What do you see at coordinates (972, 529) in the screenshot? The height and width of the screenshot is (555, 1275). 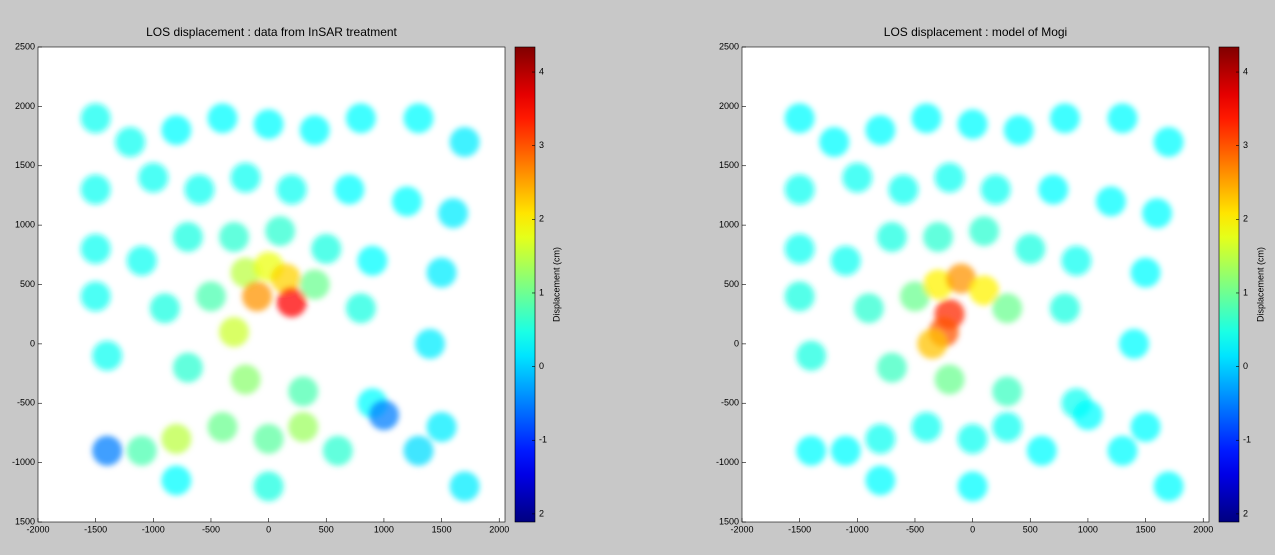 I see `x-tick-label: 0` at bounding box center [972, 529].